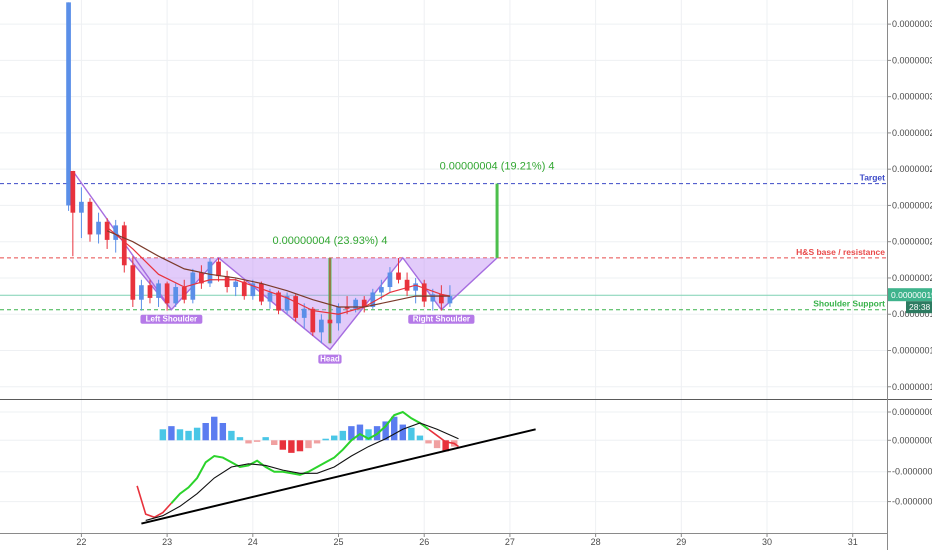 The height and width of the screenshot is (555, 932). Describe the element at coordinates (849, 304) in the screenshot. I see `level-label: Shoulder Support` at that location.